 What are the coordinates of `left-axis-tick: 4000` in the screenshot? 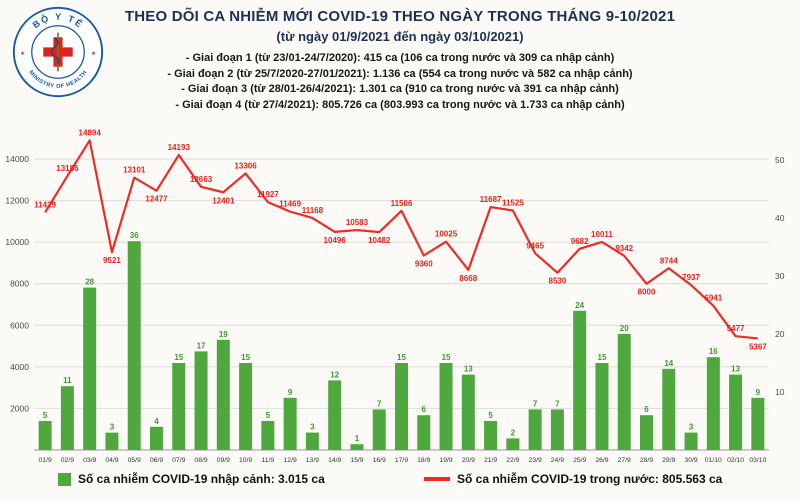 It's located at (19, 367).